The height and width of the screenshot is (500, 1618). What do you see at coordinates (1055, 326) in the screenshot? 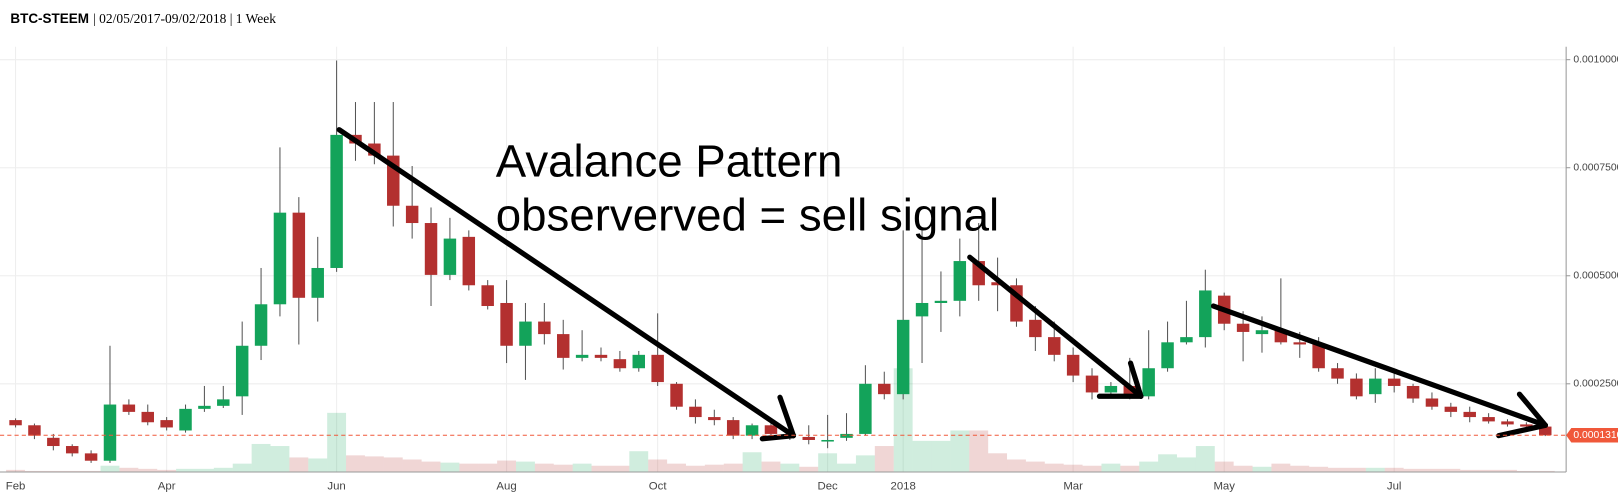
I see `arrow` at bounding box center [1055, 326].